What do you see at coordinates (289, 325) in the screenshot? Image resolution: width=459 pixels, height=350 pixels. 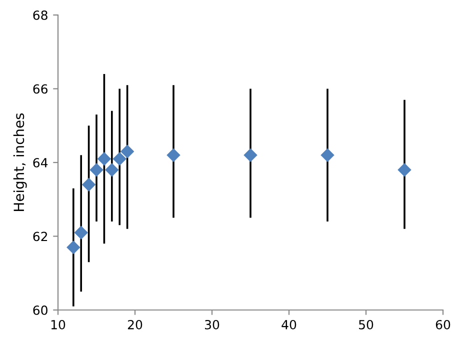 I see `x-tick-label: 40` at bounding box center [289, 325].